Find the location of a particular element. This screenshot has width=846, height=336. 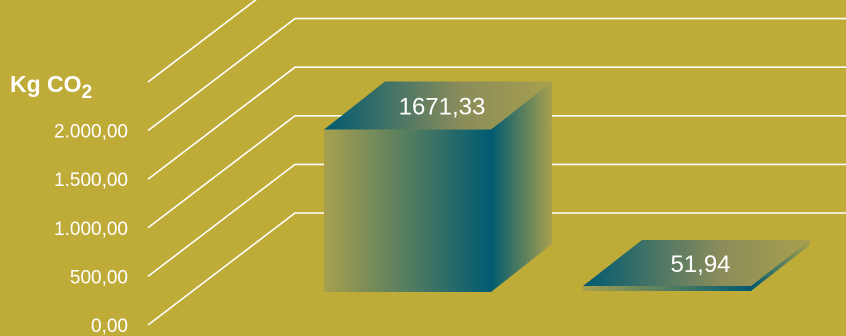

y-tick-label: 0,00 is located at coordinates (109, 326).